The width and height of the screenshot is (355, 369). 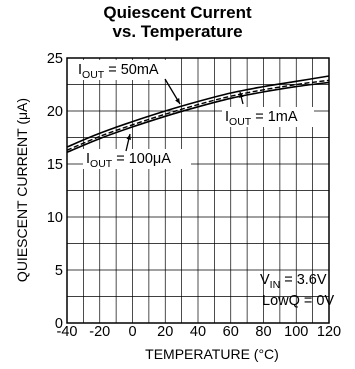 I want to click on chart-title: Quiescent Current vs. Temperature, so click(x=177, y=22).